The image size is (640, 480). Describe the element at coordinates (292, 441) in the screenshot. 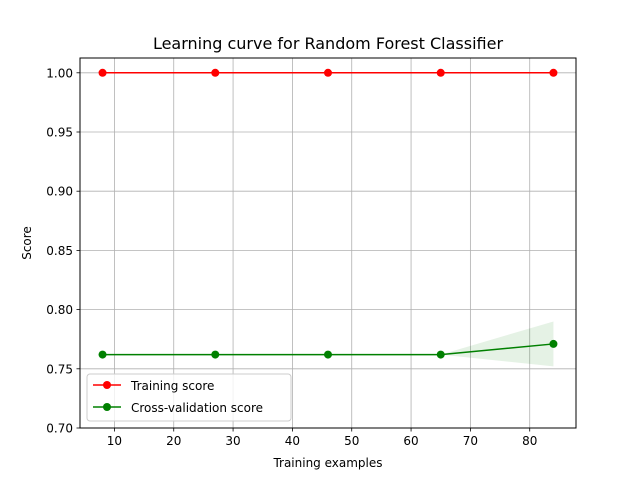

I see `x-tick-label: 40` at that location.